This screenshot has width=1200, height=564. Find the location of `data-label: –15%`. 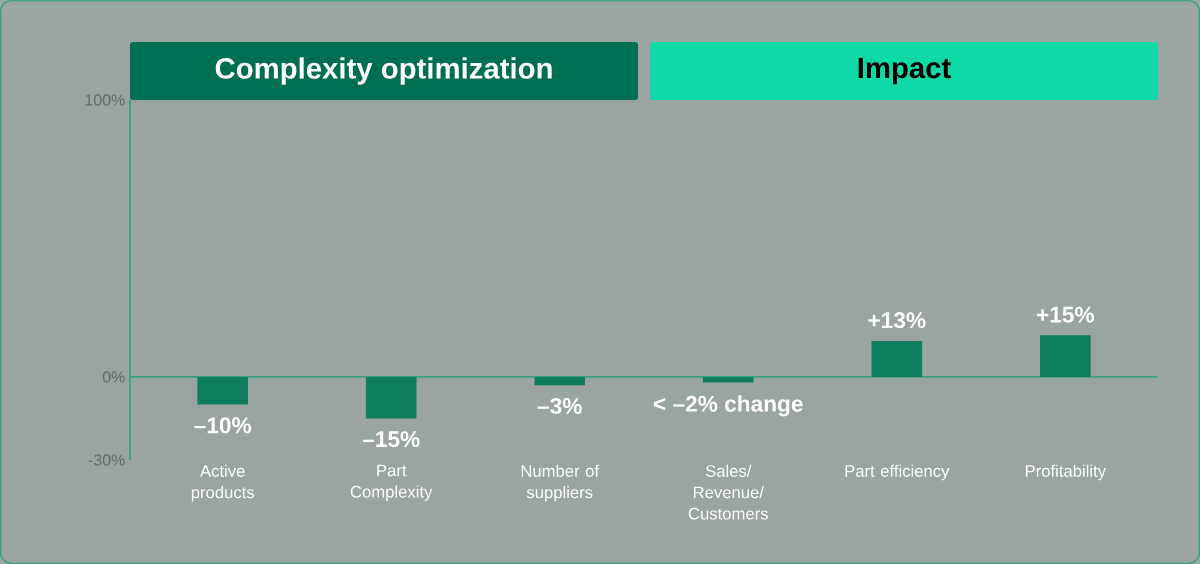

data-label: –15% is located at coordinates (391, 439).